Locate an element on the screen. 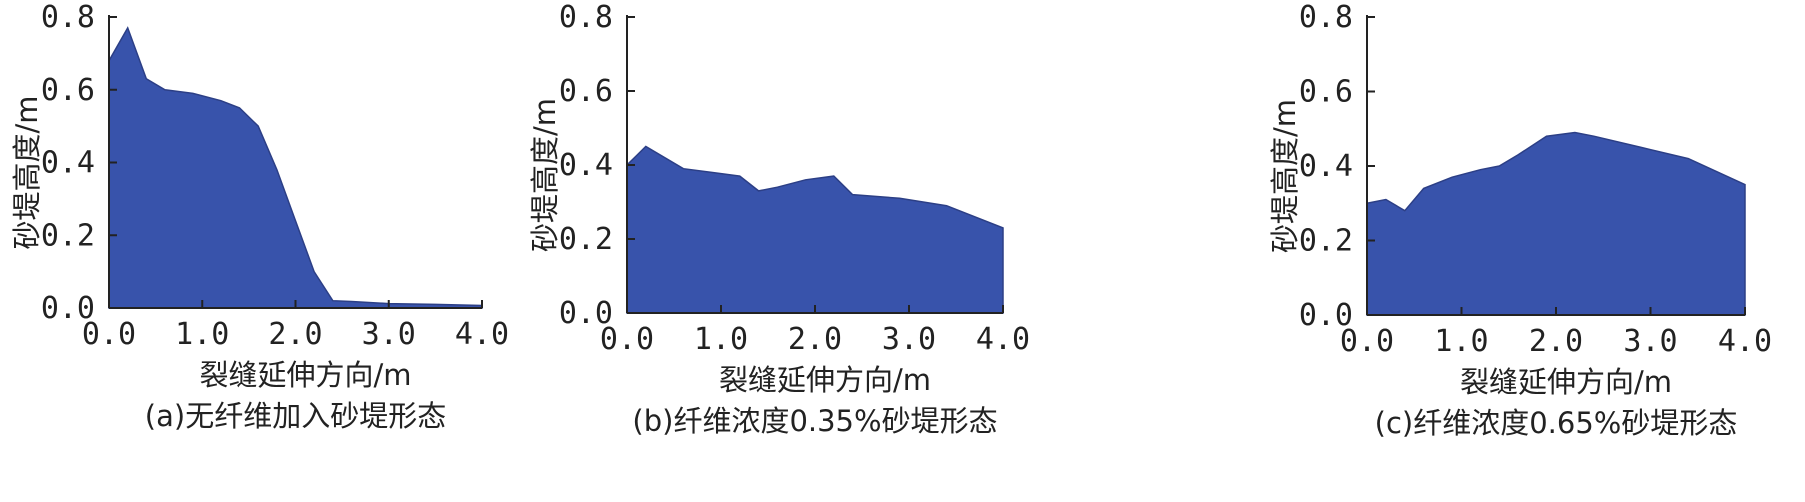 The width and height of the screenshot is (1805, 502). area-series-b is located at coordinates (815, 229).